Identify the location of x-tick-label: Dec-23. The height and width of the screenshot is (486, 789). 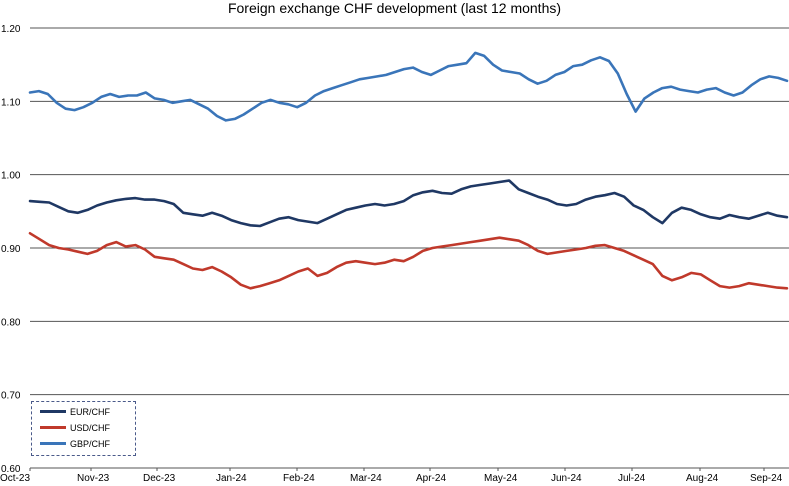
(159, 478).